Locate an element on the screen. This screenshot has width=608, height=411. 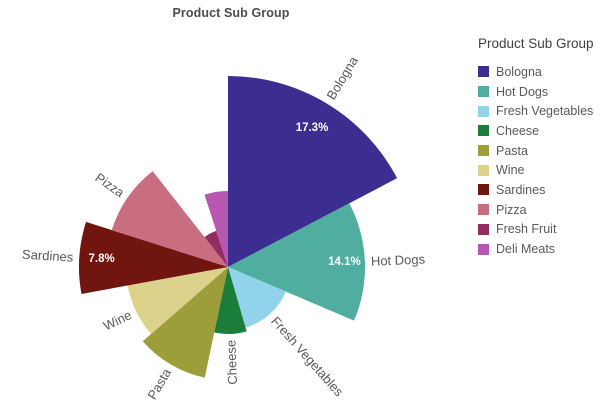
legend-swatch-pasta is located at coordinates (483, 151).